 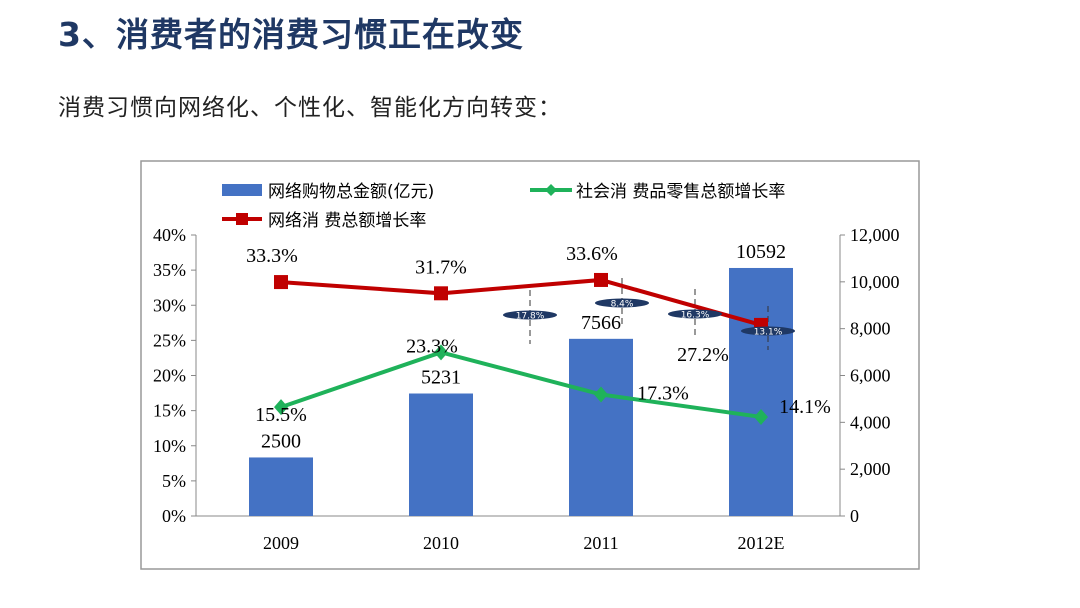 I want to click on x-tick-label: 2010, so click(x=441, y=543).